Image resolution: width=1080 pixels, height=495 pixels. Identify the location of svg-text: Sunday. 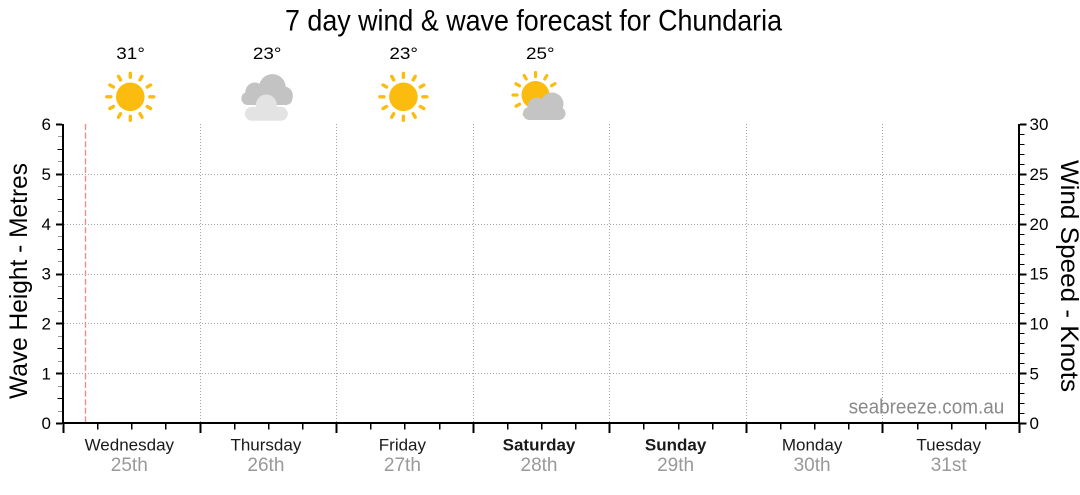
(676, 445).